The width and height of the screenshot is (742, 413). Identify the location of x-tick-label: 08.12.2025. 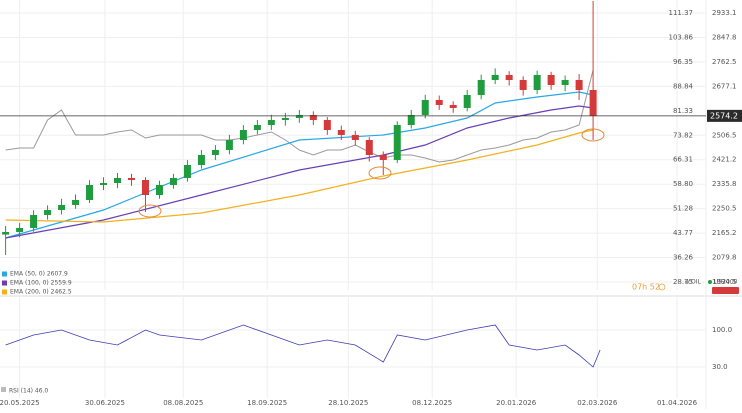
(432, 403).